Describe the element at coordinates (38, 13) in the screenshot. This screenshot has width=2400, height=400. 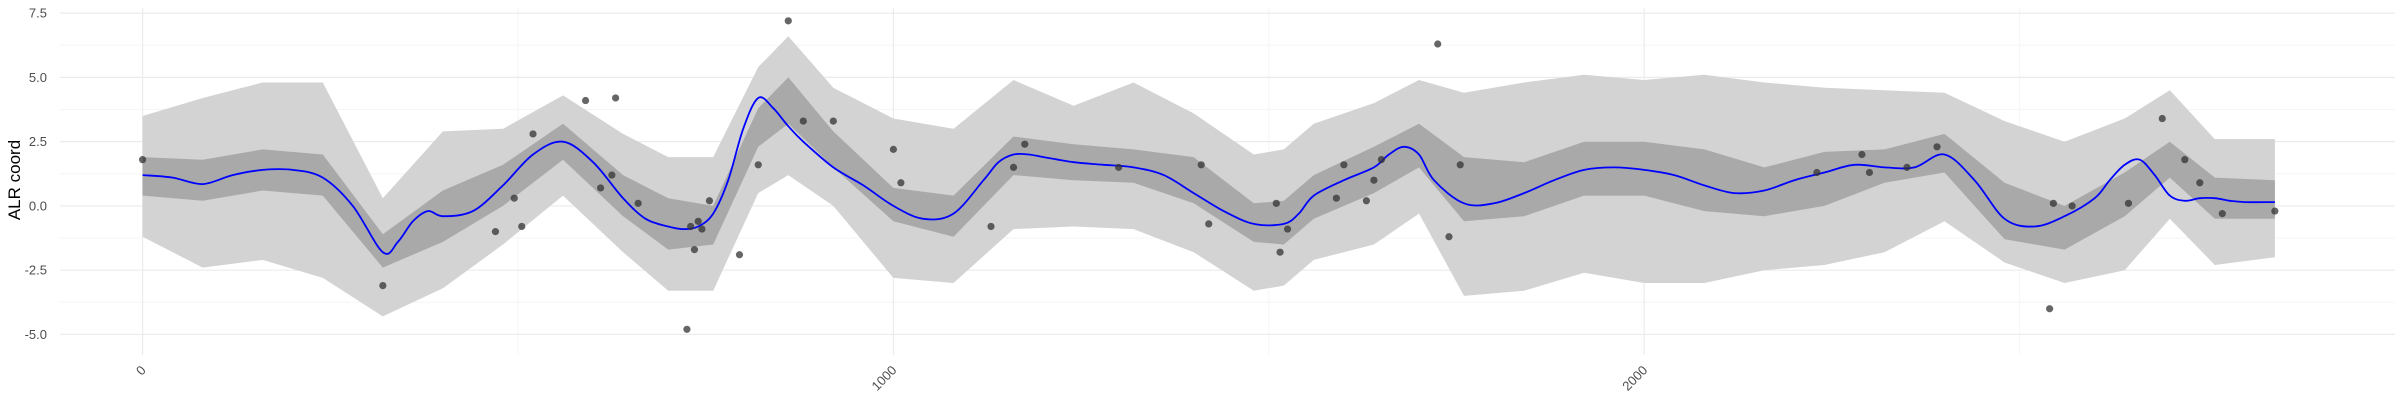
I see `y-tick-label: 7.5` at that location.